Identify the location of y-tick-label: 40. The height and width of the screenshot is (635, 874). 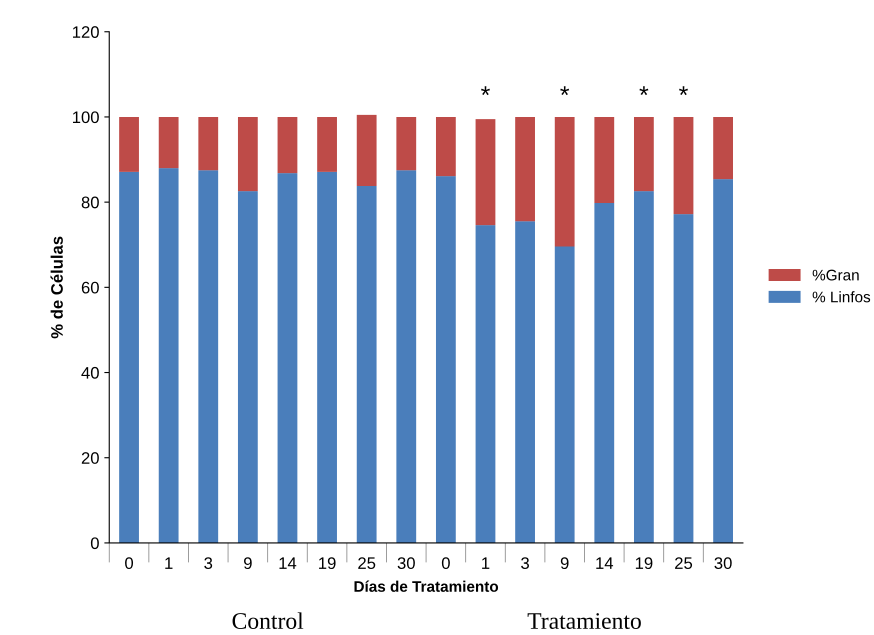
(90, 372).